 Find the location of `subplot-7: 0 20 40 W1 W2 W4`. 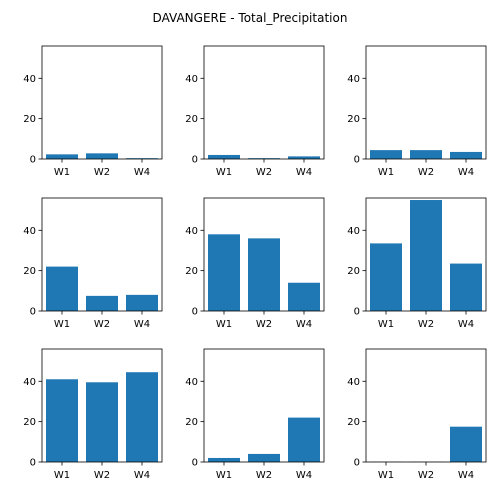

subplot-7: 0 20 40 W1 W2 W4 is located at coordinates (93, 414).